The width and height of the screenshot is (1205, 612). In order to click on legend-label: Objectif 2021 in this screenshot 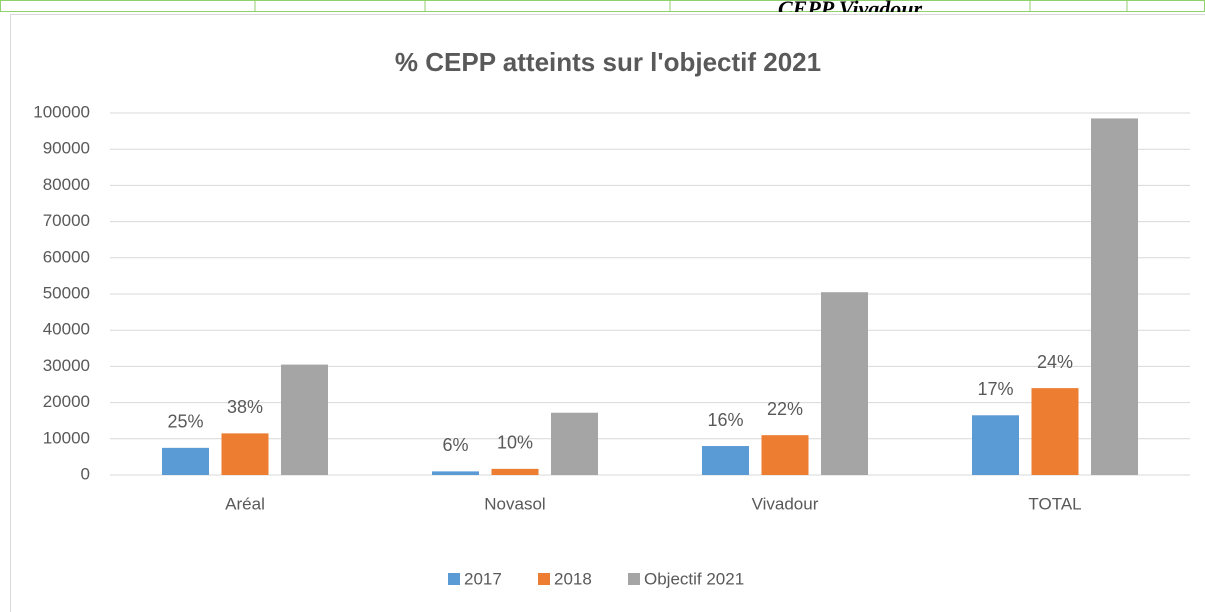, I will do `click(694, 578)`.